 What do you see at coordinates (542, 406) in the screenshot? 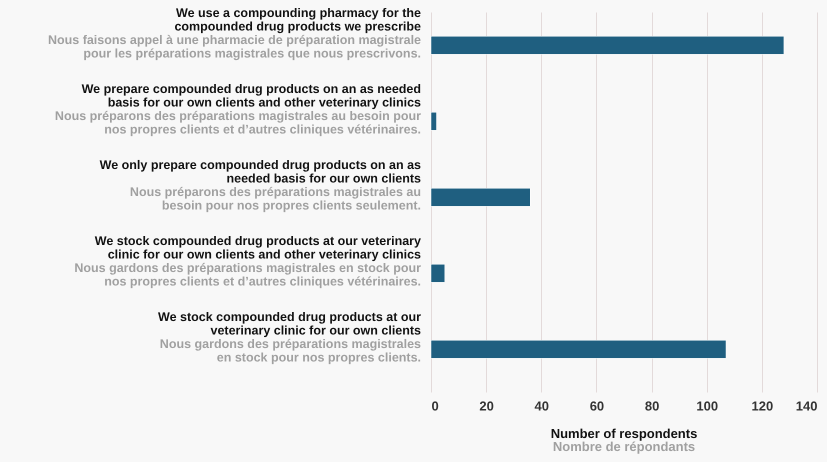
I see `x-tick-label: 40` at bounding box center [542, 406].